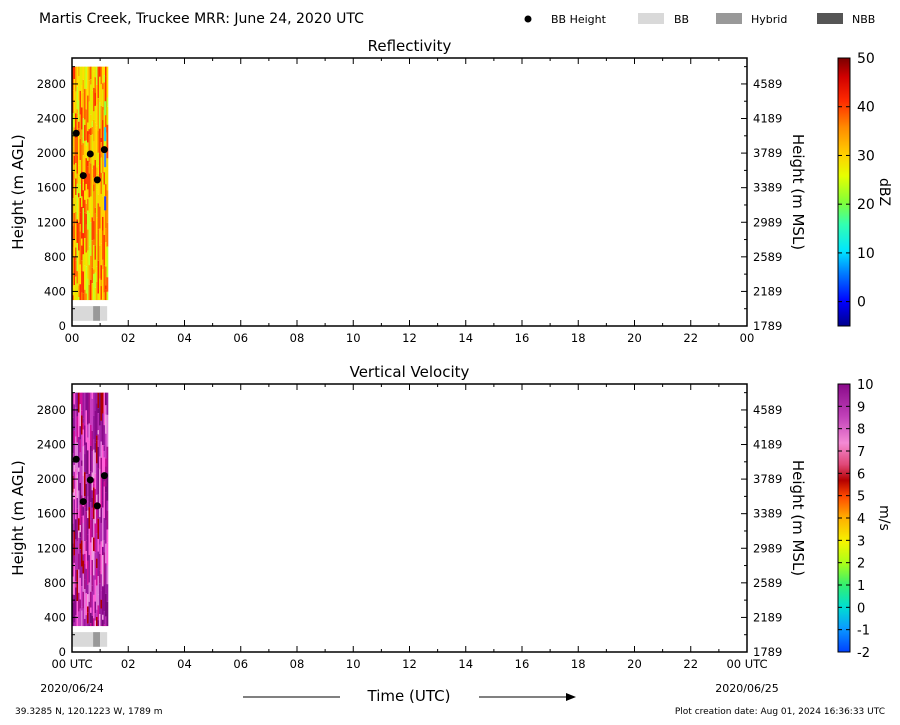 The image size is (900, 725). I want to click on y-tick-label: 2400, so click(51, 445).